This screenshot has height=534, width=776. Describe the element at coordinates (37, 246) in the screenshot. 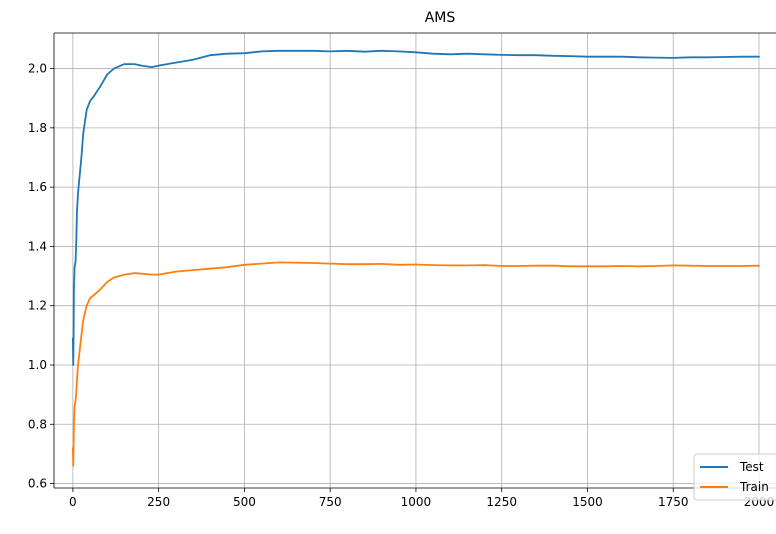

I see `y-tick-label: 1.4` at that location.